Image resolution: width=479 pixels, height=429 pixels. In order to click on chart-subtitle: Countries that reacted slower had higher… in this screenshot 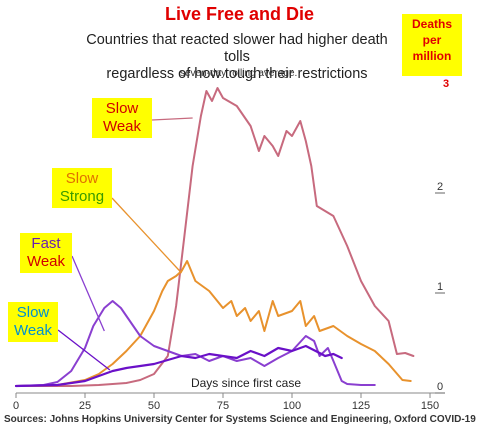, I will do `click(237, 57)`.